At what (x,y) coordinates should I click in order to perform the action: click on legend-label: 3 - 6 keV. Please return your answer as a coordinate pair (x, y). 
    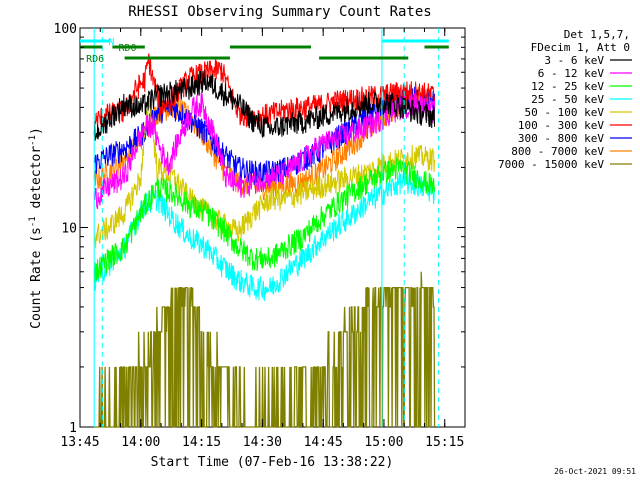
    Looking at the image, I should click on (574, 60).